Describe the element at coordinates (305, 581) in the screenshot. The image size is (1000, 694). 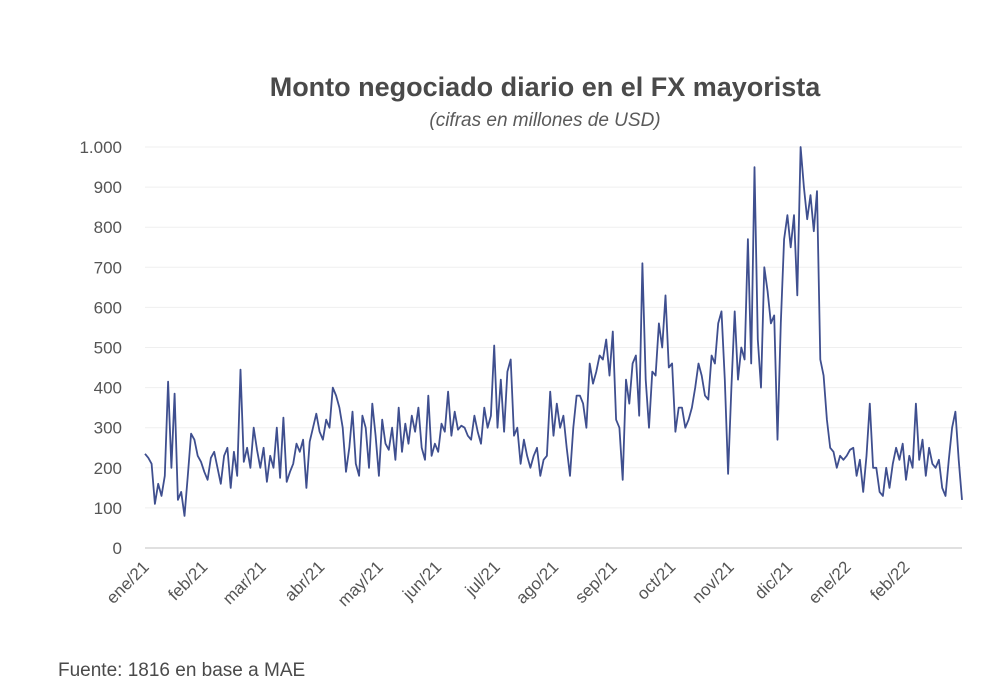
I see `x-tick-label: abr/21` at that location.